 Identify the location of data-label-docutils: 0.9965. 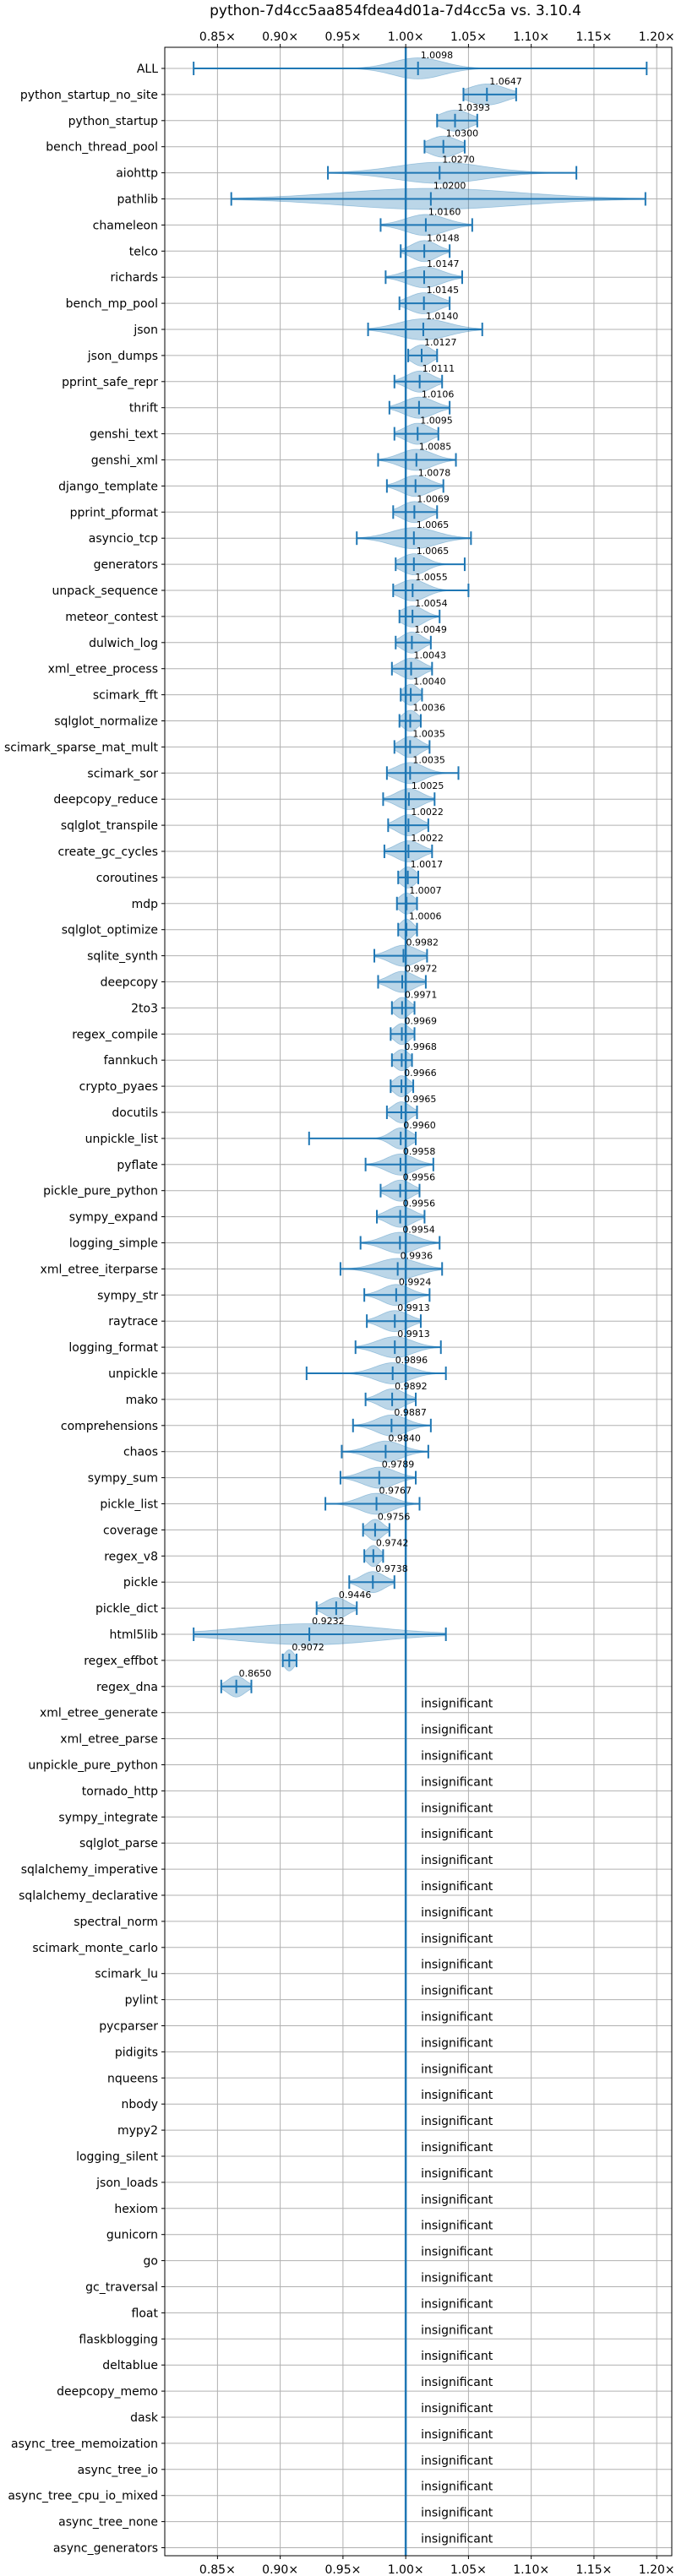
(420, 1099).